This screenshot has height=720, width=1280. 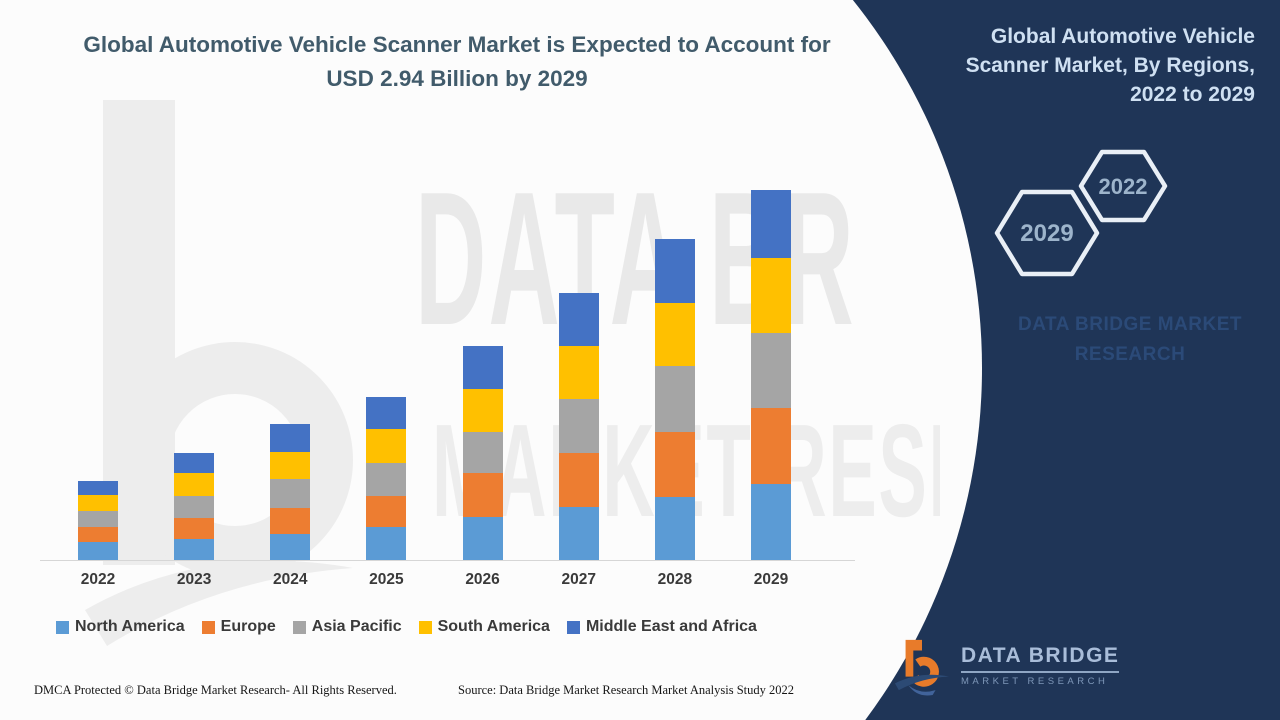 I want to click on x-axis-label-text: 2028, so click(x=675, y=579).